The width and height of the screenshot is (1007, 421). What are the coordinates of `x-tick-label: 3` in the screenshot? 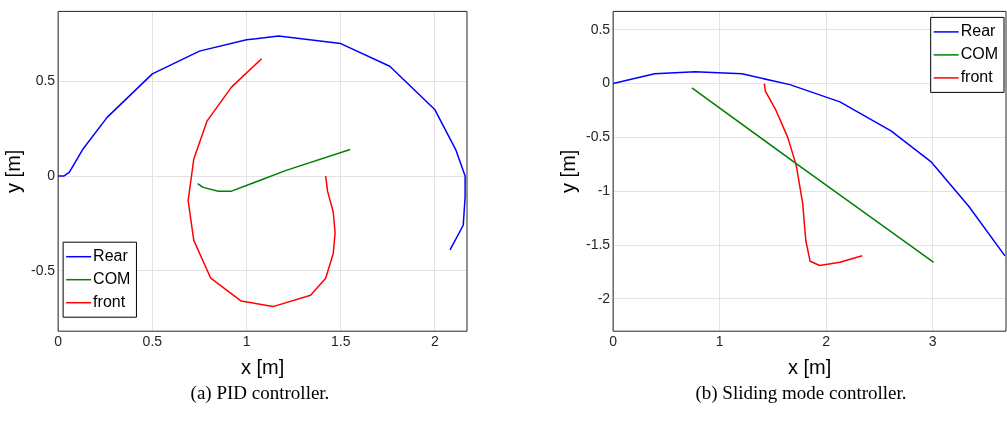 It's located at (932, 341).